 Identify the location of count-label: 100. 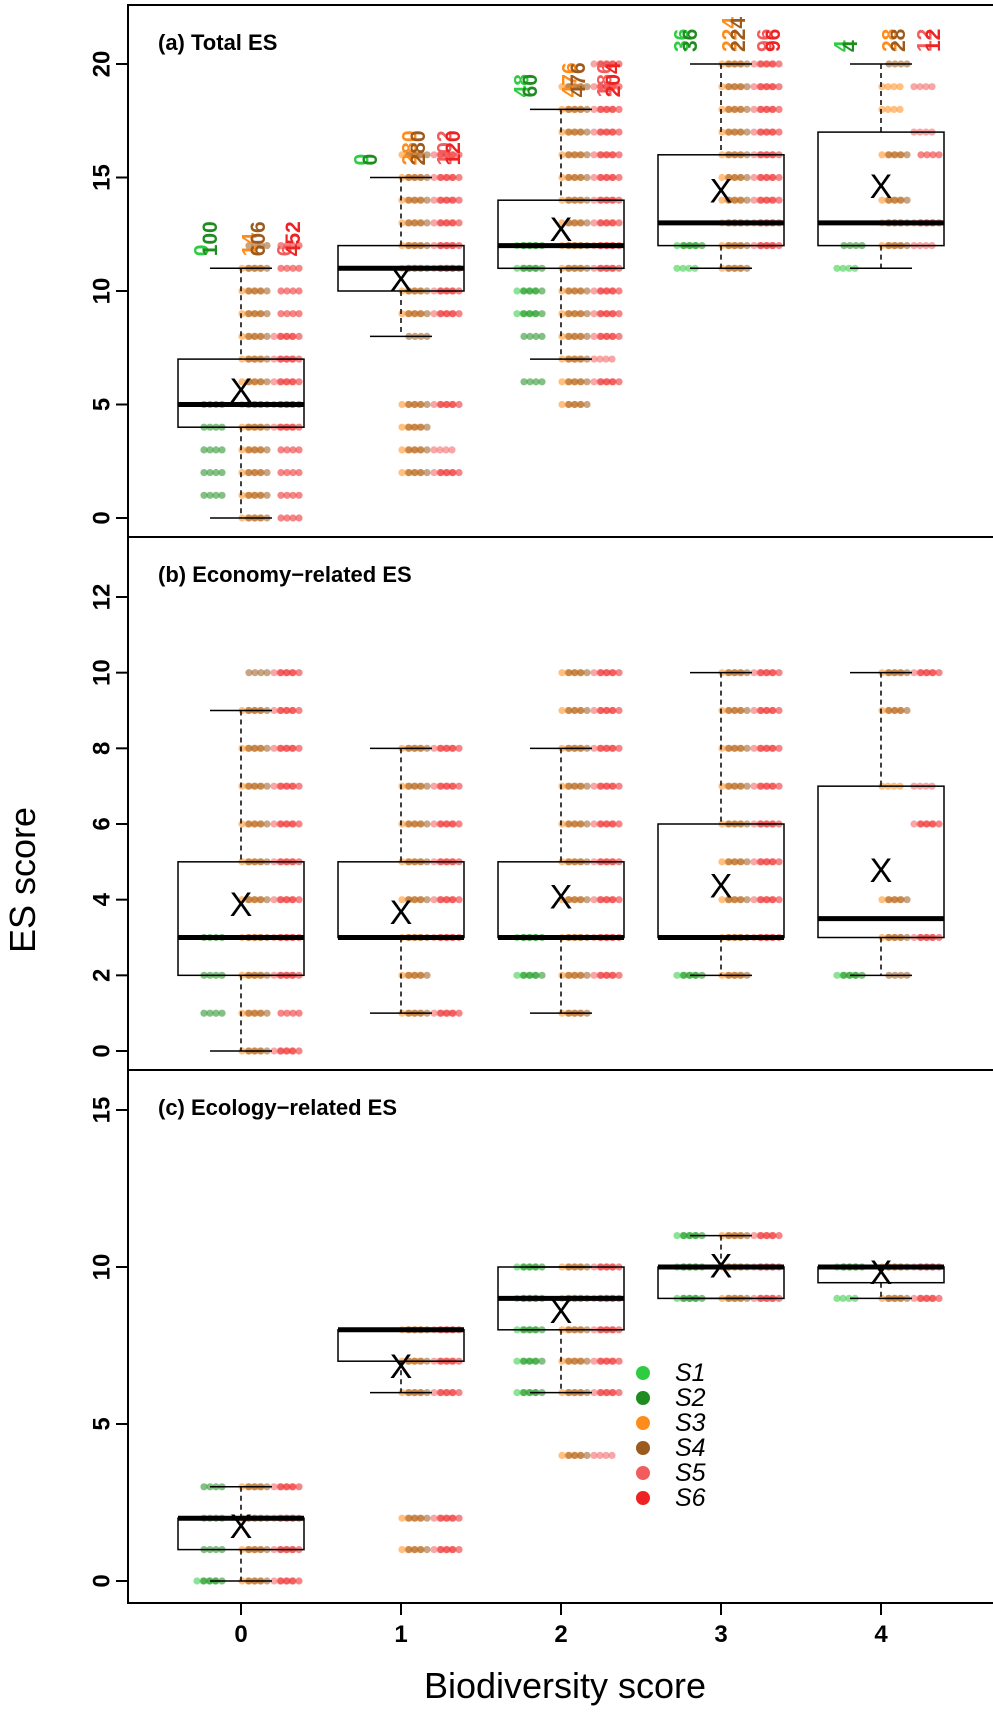
(210, 238).